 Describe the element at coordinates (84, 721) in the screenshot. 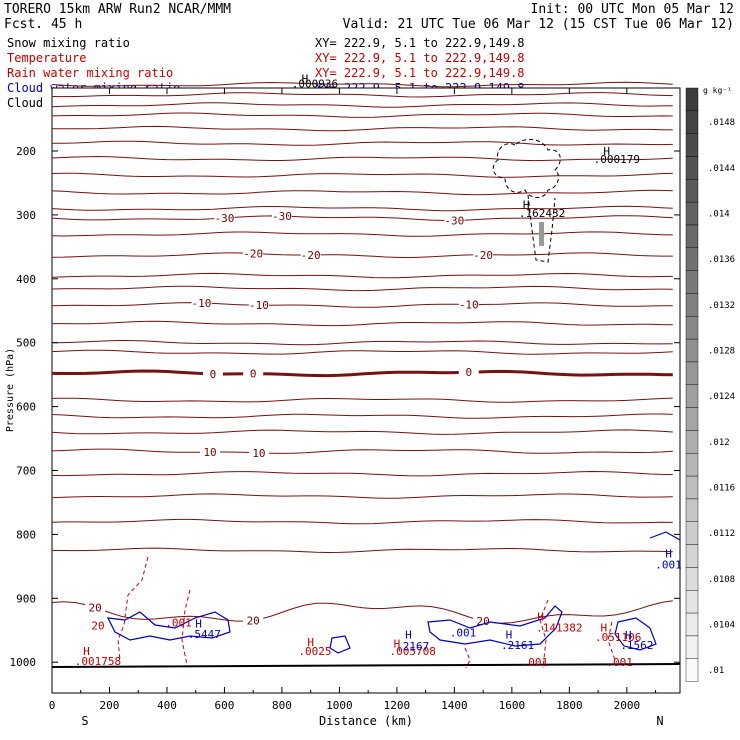

I see `south-label: S` at that location.